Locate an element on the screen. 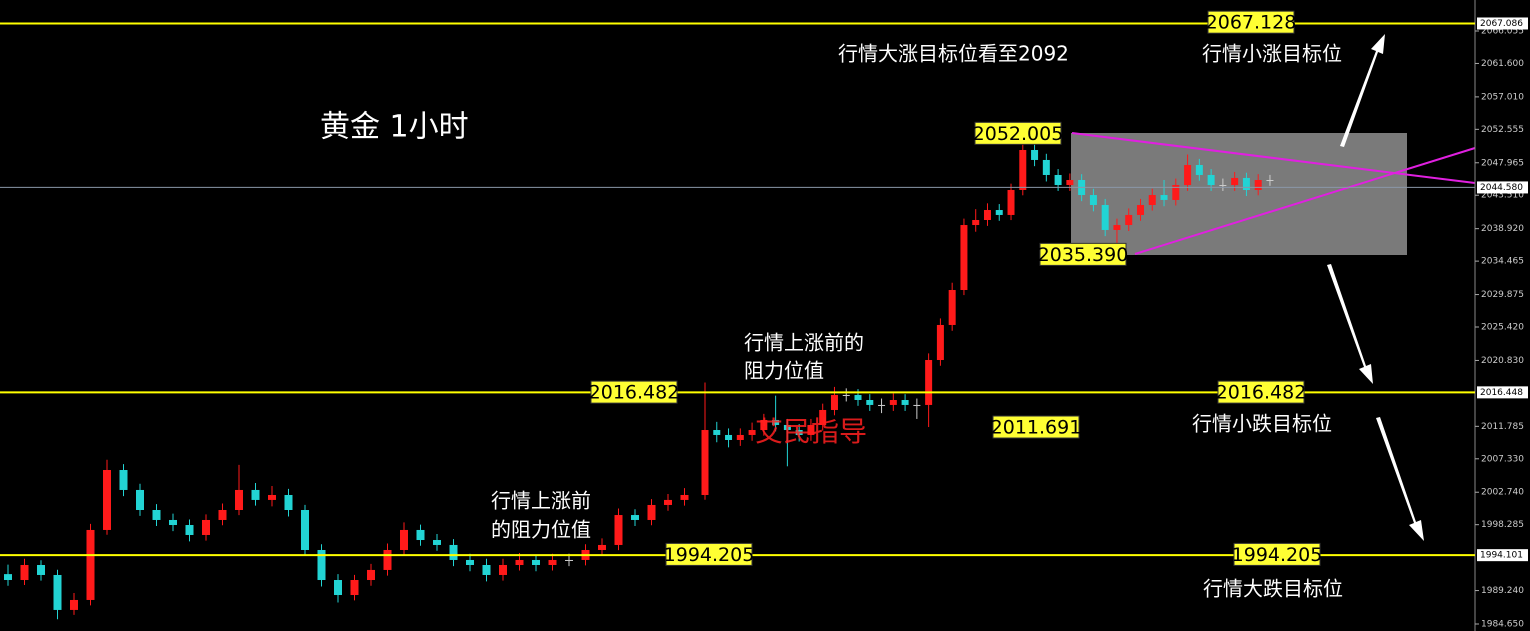  y-tick-label: 2025.420 is located at coordinates (1502, 328).